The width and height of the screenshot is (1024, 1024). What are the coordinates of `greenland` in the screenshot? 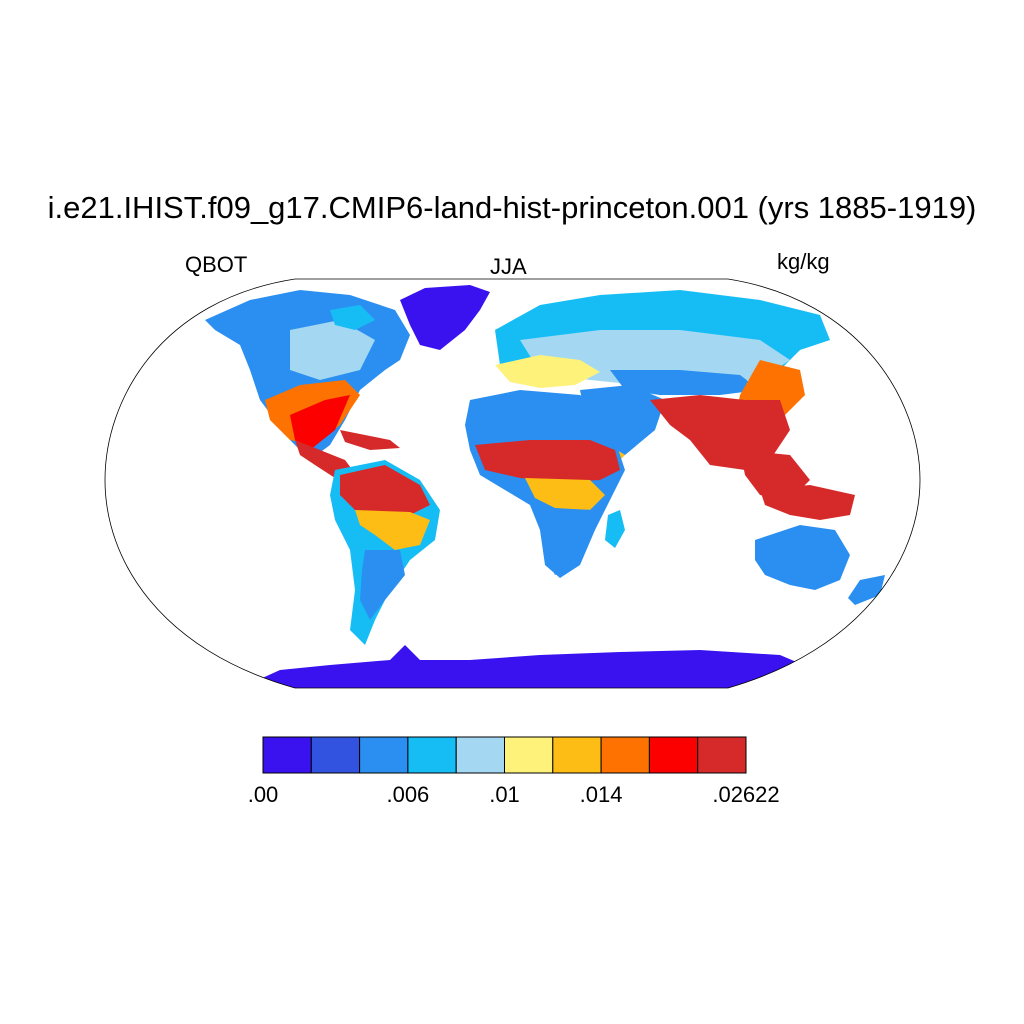 It's located at (445, 317).